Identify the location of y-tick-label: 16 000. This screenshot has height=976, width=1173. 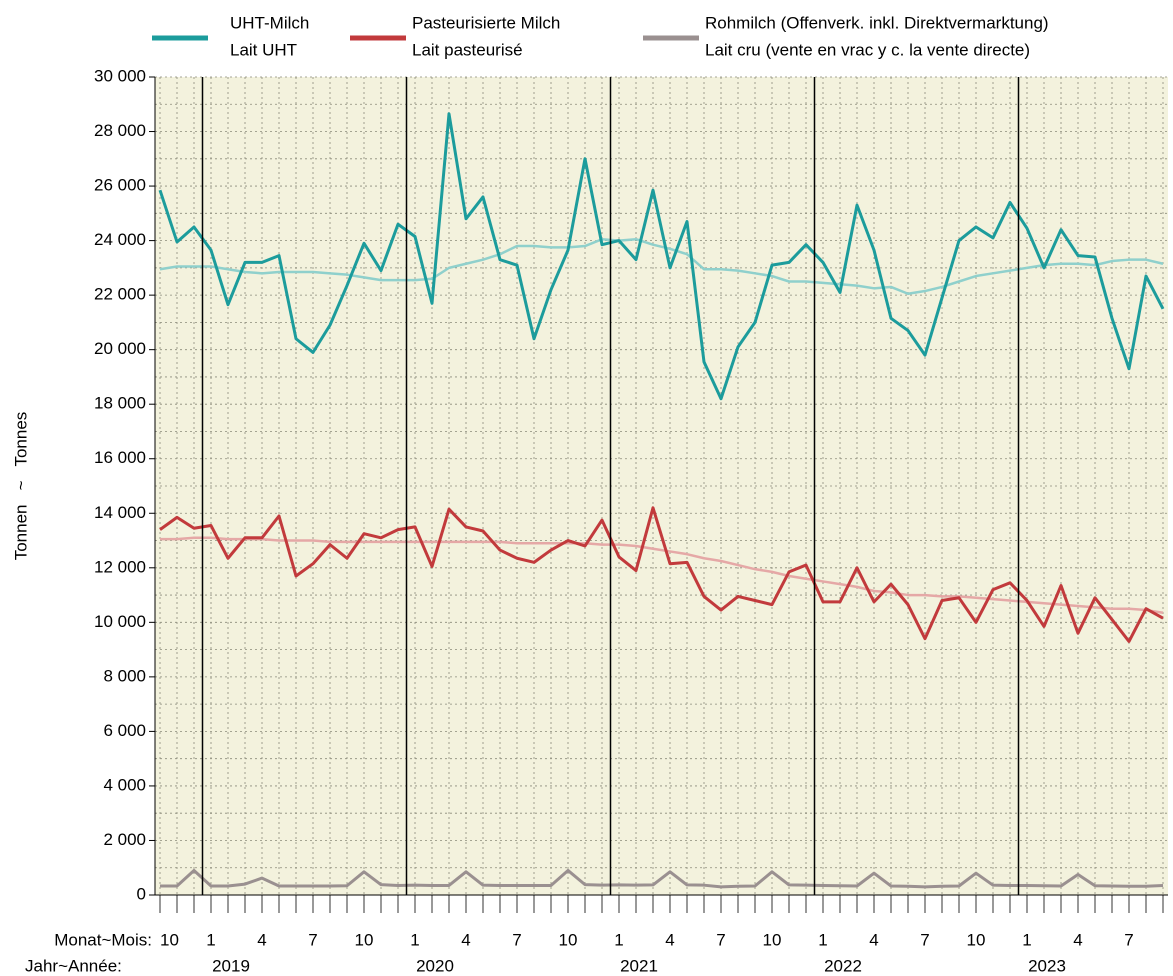
(120, 457).